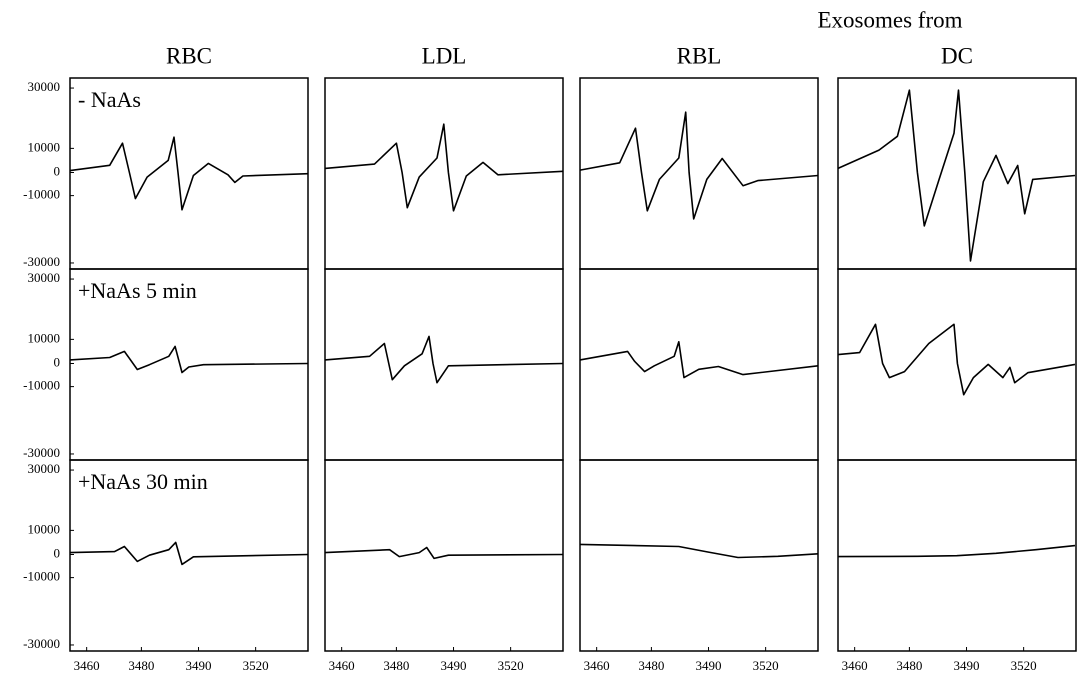 Image resolution: width=1077 pixels, height=685 pixels. I want to click on column-title: RBL, so click(699, 55).